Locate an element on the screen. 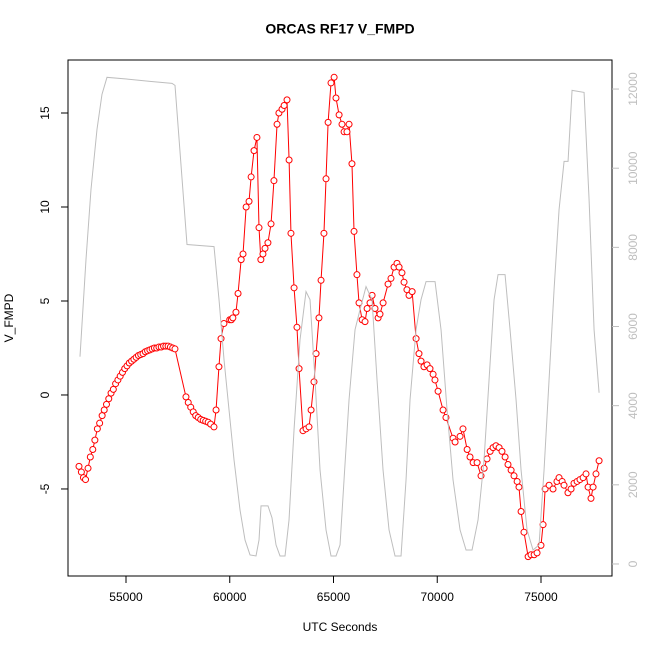  y-tick-label: -5 is located at coordinates (45, 488).